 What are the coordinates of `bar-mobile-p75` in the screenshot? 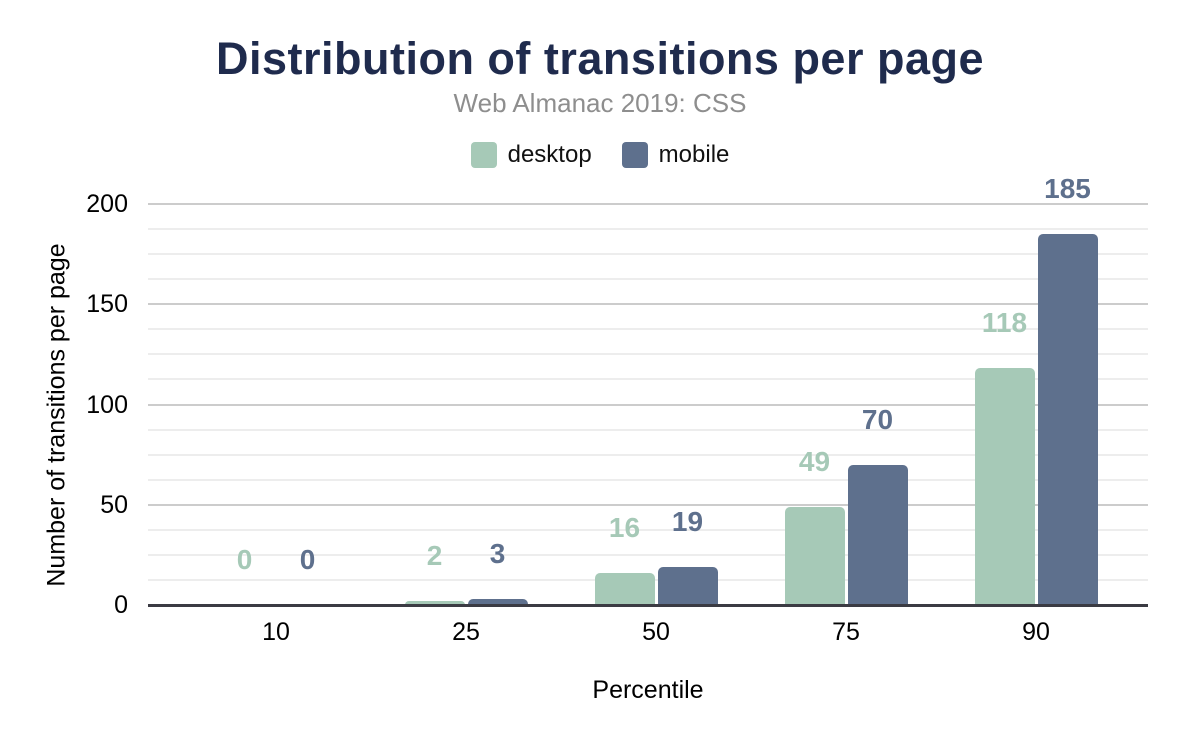 It's located at (877, 534).